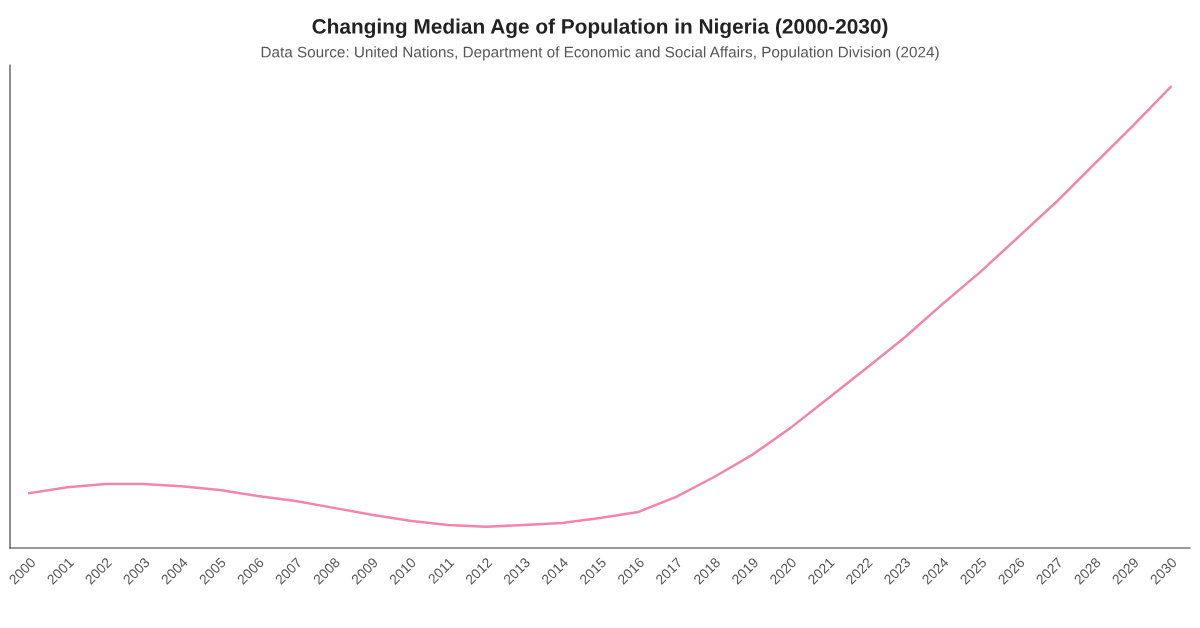 The height and width of the screenshot is (628, 1200). What do you see at coordinates (600, 28) in the screenshot?
I see `chart-title: Changing Median Age of Population in Nigeria (2000-2030)` at bounding box center [600, 28].